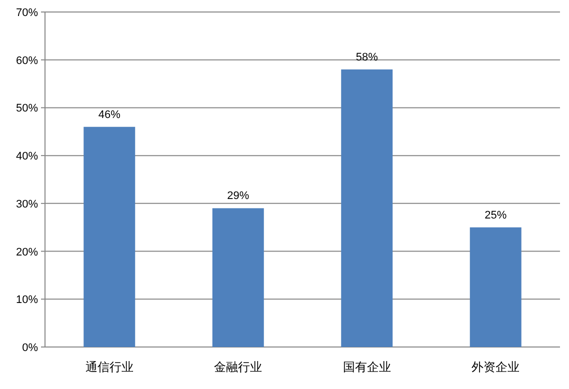 The width and height of the screenshot is (569, 389). What do you see at coordinates (109, 367) in the screenshot?
I see `x-tick-label: 通信行业` at bounding box center [109, 367].